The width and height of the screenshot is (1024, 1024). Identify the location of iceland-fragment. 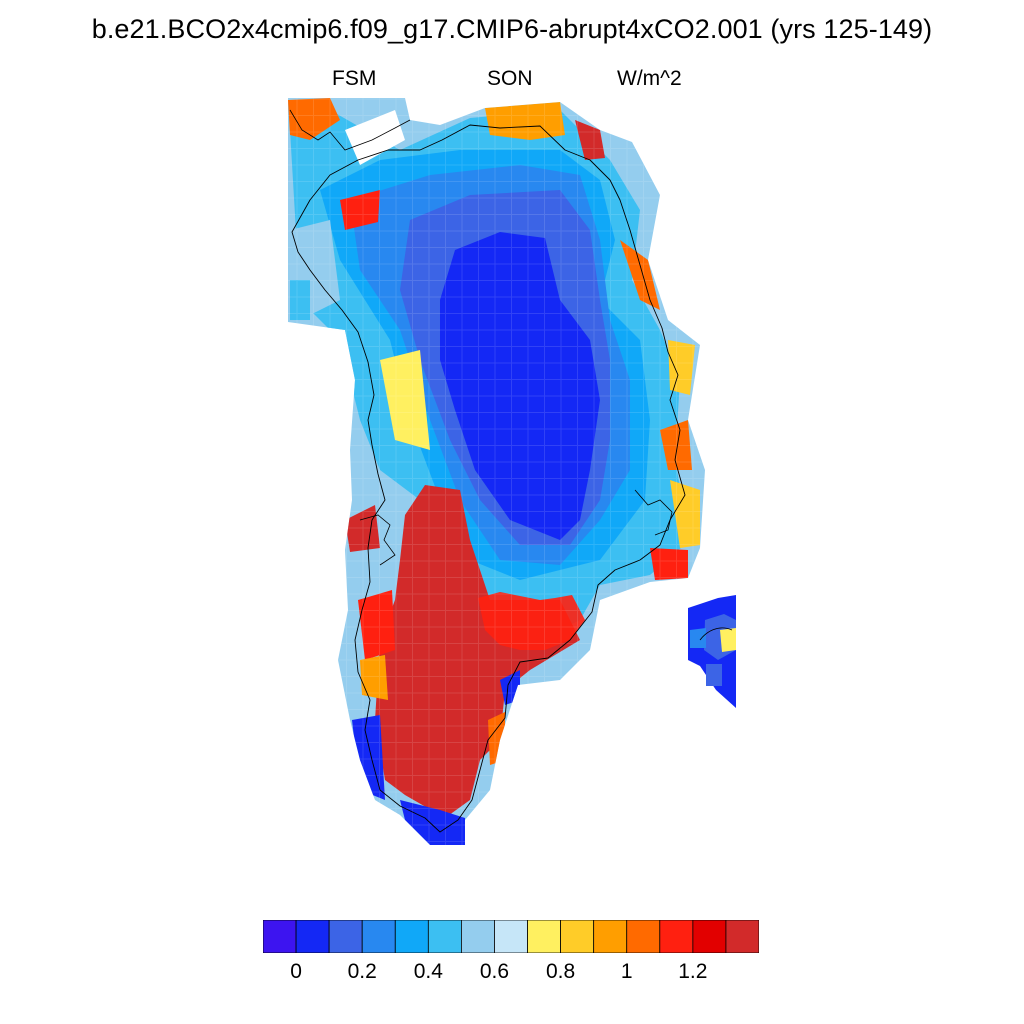
(712, 651).